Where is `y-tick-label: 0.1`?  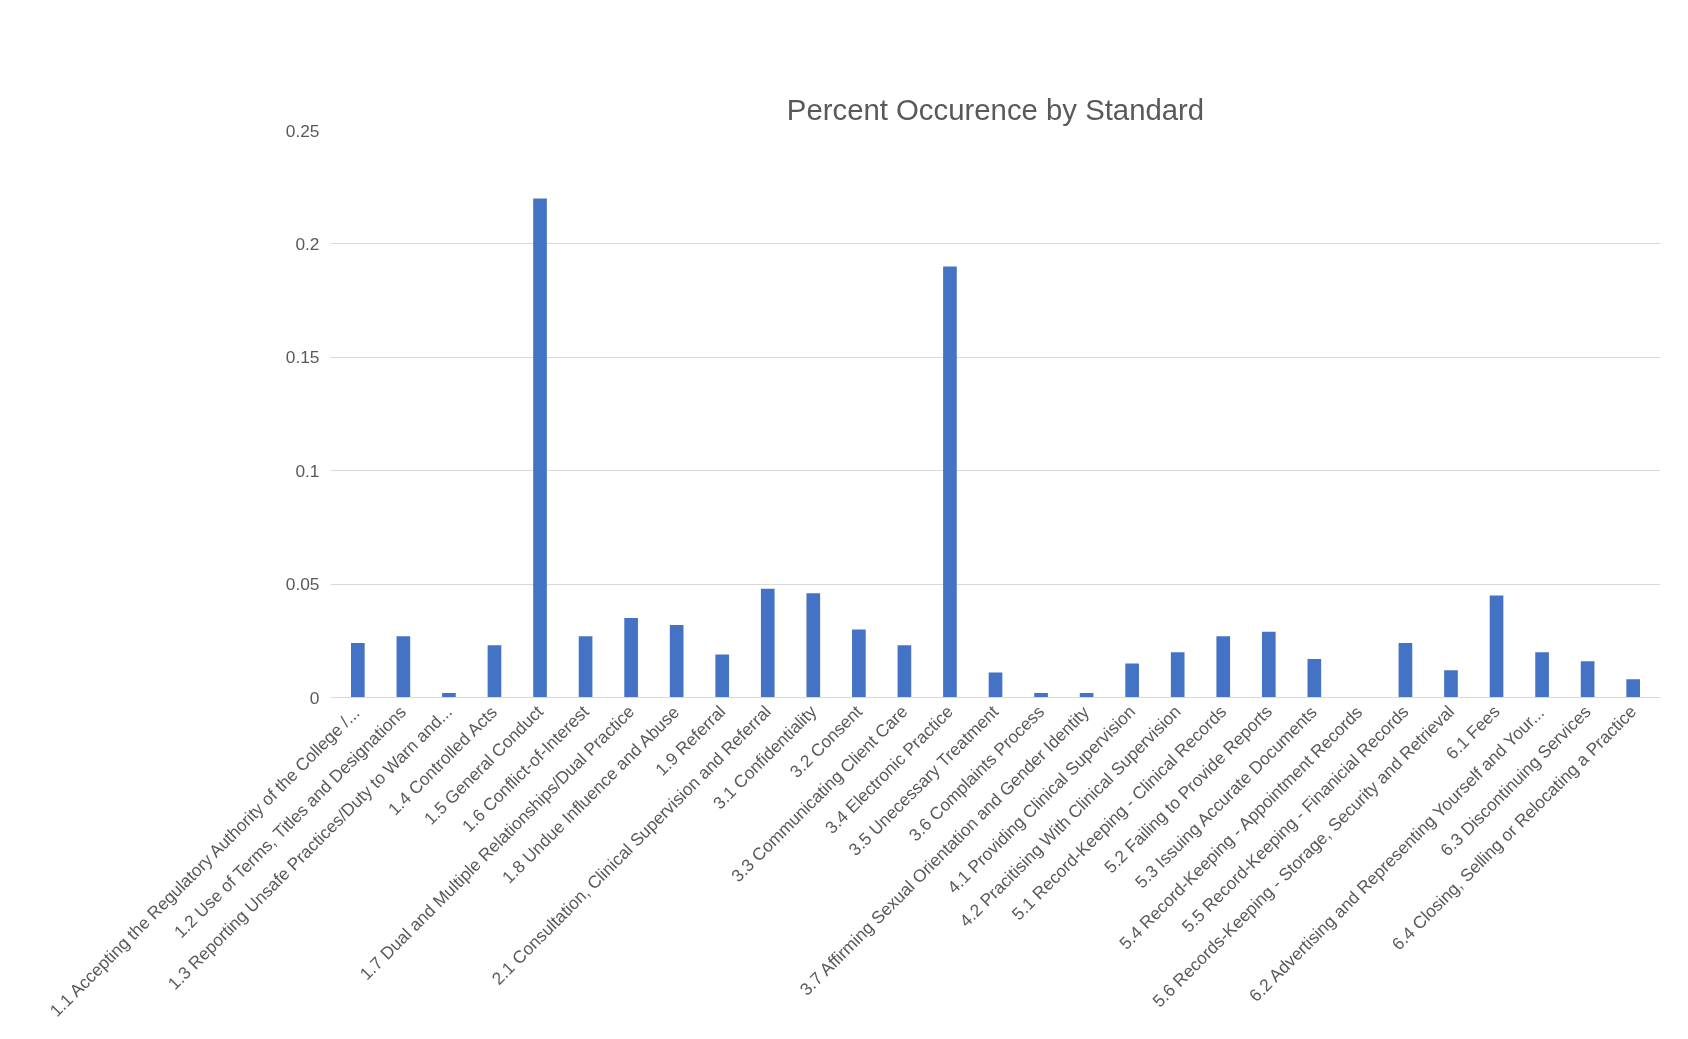
y-tick-label: 0.1 is located at coordinates (307, 470).